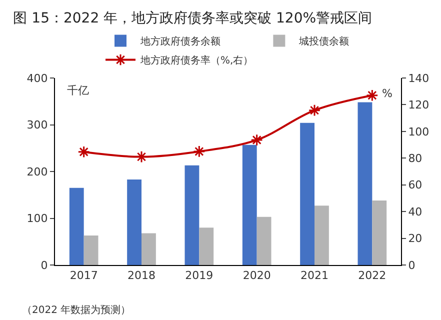 Image resolution: width=441 pixels, height=320 pixels. What do you see at coordinates (192, 18) in the screenshot?
I see `chart-title: 图 15：2022 年，地方政府债务率或突破 120%警戒区间` at bounding box center [192, 18].